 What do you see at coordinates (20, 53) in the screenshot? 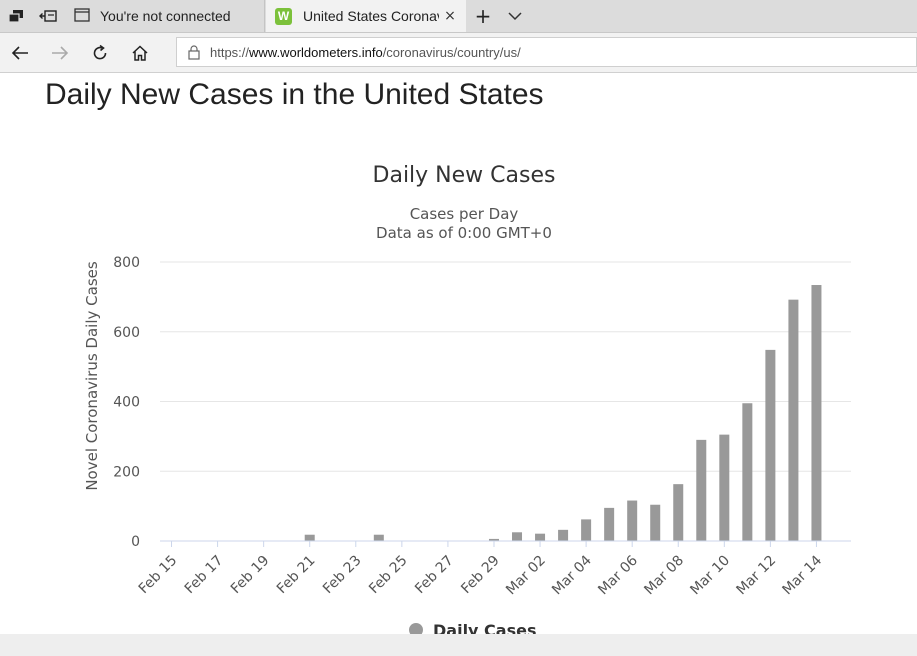
I see `back-icon` at bounding box center [20, 53].